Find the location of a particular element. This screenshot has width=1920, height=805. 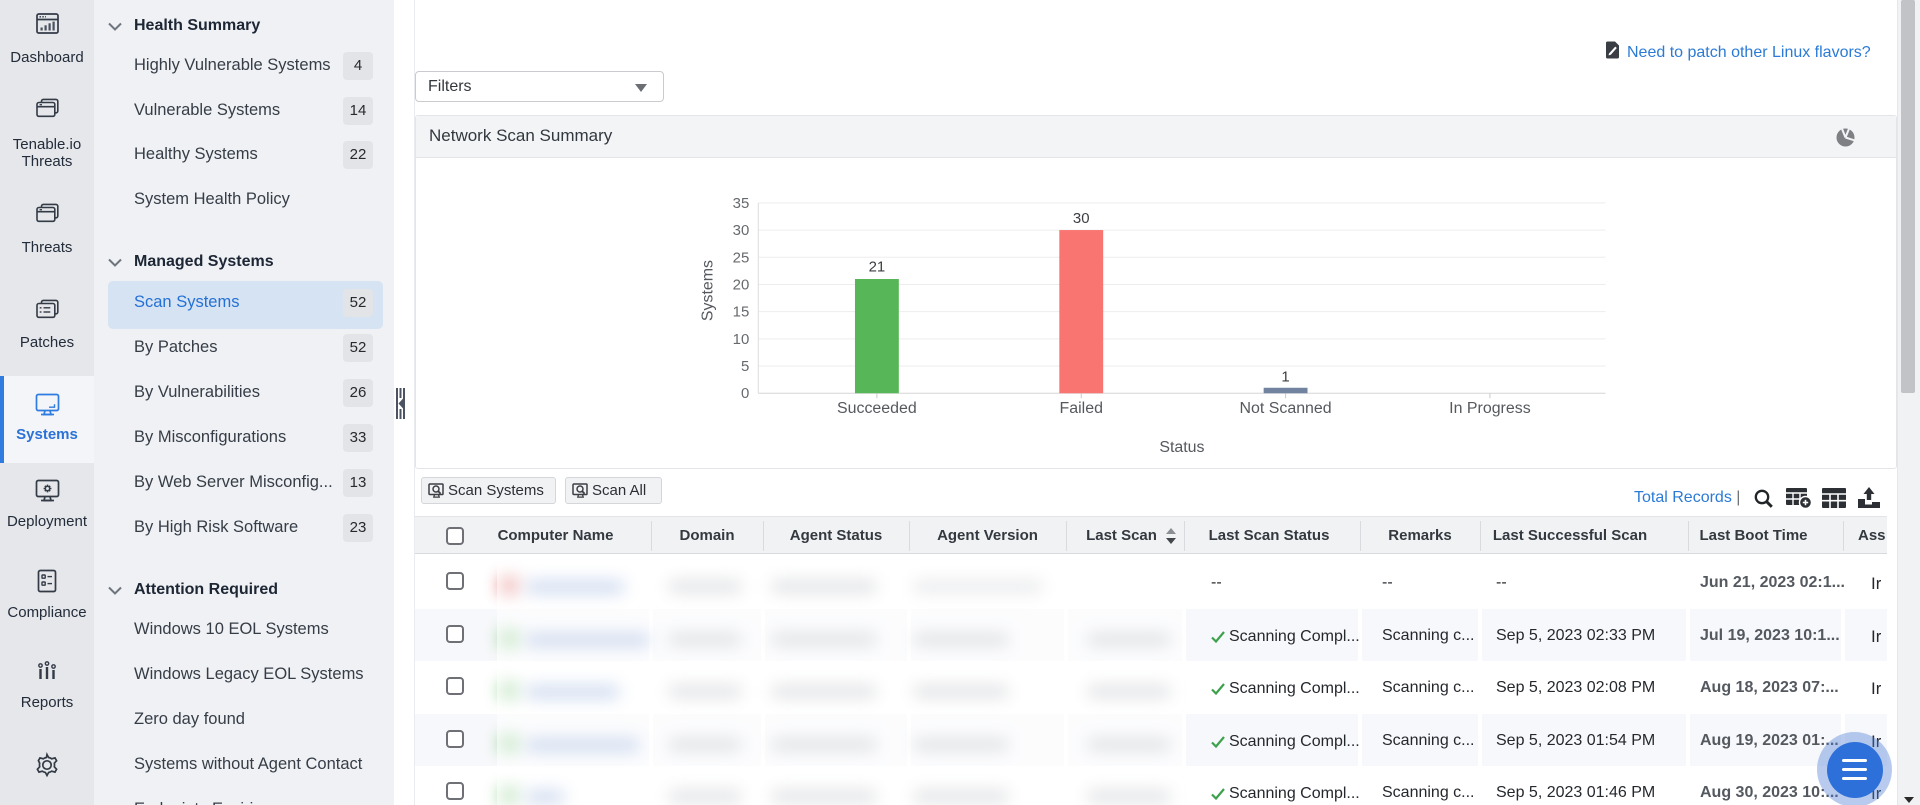

svg-text: 0 is located at coordinates (745, 393).